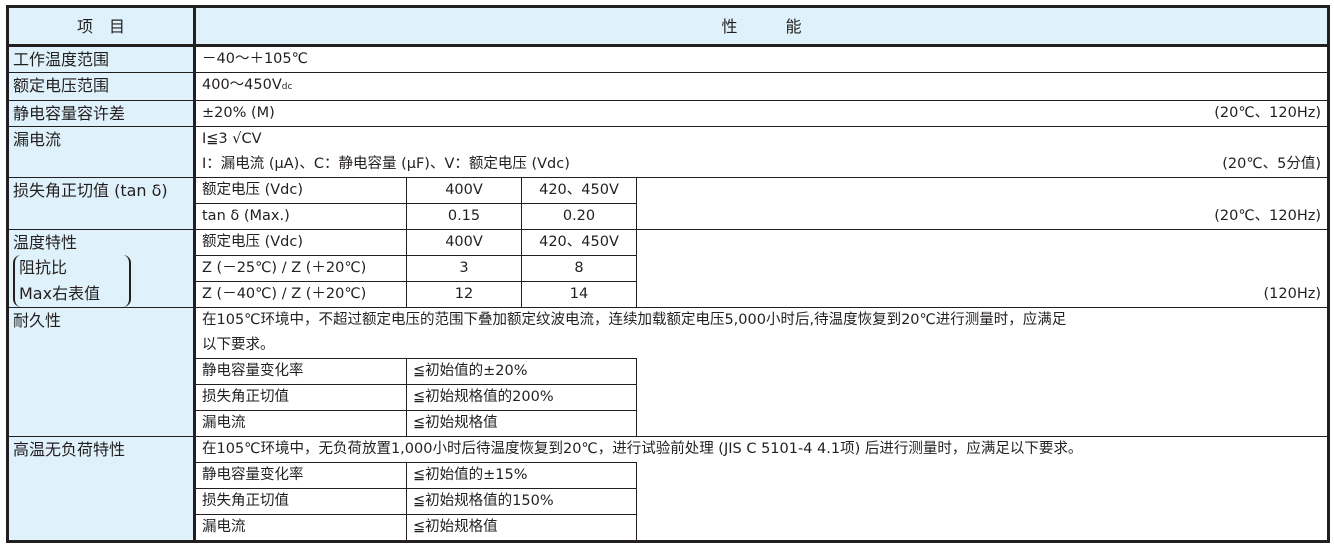  Describe the element at coordinates (464, 216) in the screenshot. I see `tan-row-1: 0.15` at that location.